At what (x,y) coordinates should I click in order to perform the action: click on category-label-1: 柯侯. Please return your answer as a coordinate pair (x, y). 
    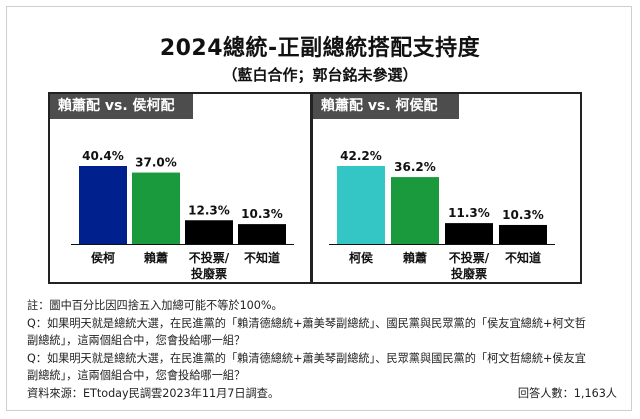
    Looking at the image, I should click on (361, 257).